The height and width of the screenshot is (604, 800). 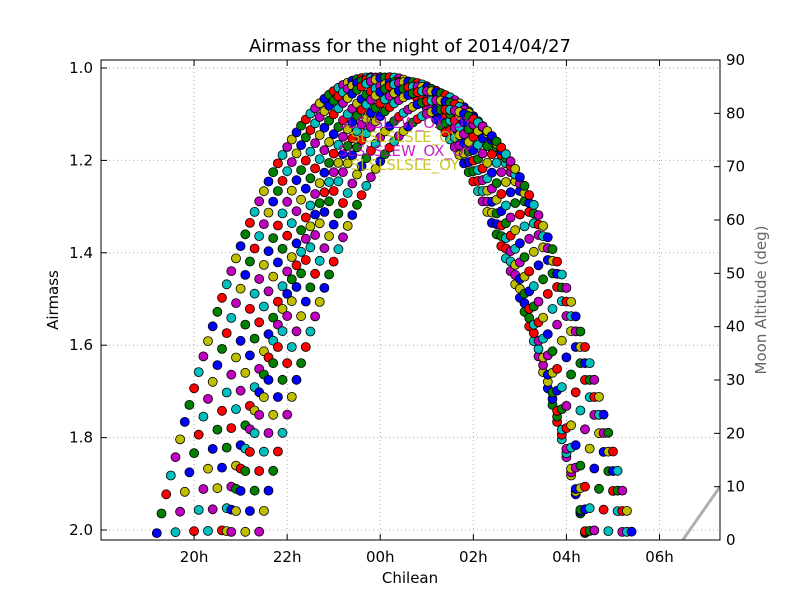 What do you see at coordinates (761, 300) in the screenshot?
I see `y2-axis-label: Moon Altitude (deg)` at bounding box center [761, 300].